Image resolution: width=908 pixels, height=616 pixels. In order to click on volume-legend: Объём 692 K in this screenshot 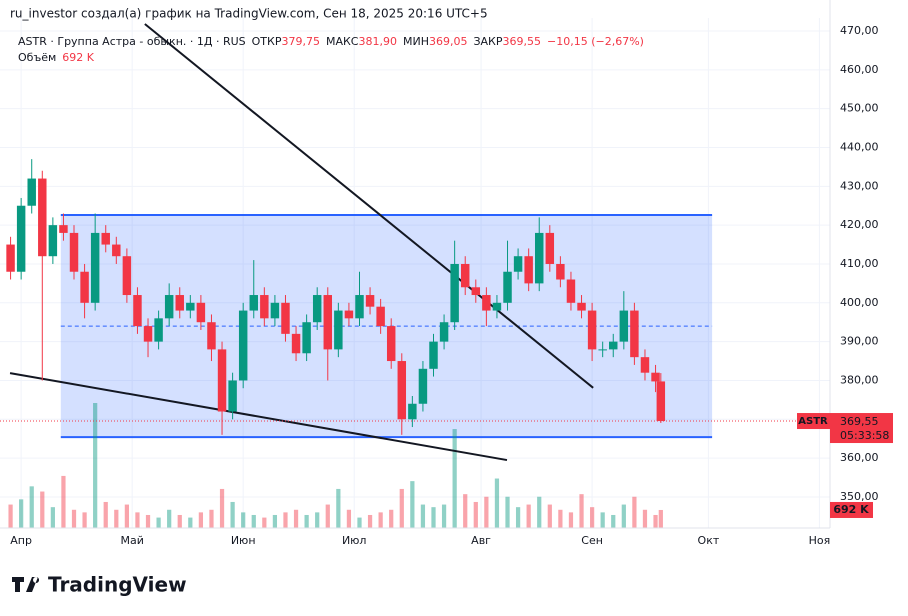, I will do `click(56, 57)`.